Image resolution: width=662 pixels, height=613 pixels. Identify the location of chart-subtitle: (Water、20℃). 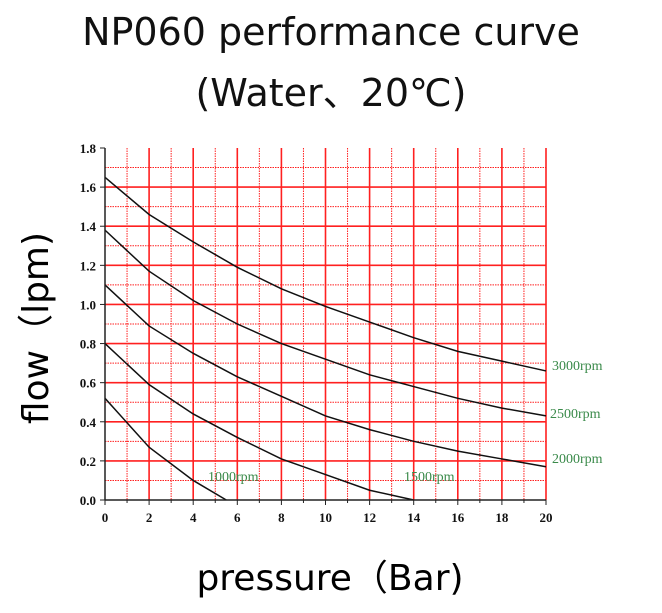
(331, 93).